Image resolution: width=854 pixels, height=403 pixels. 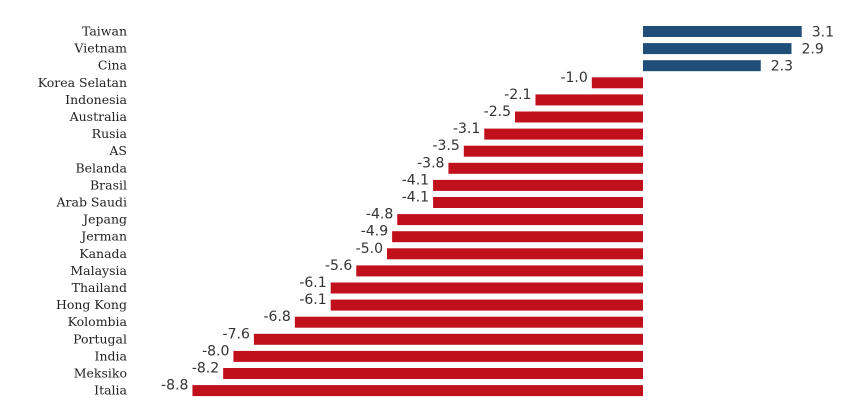 What do you see at coordinates (215, 351) in the screenshot?
I see `data-label: -8.0` at bounding box center [215, 351].